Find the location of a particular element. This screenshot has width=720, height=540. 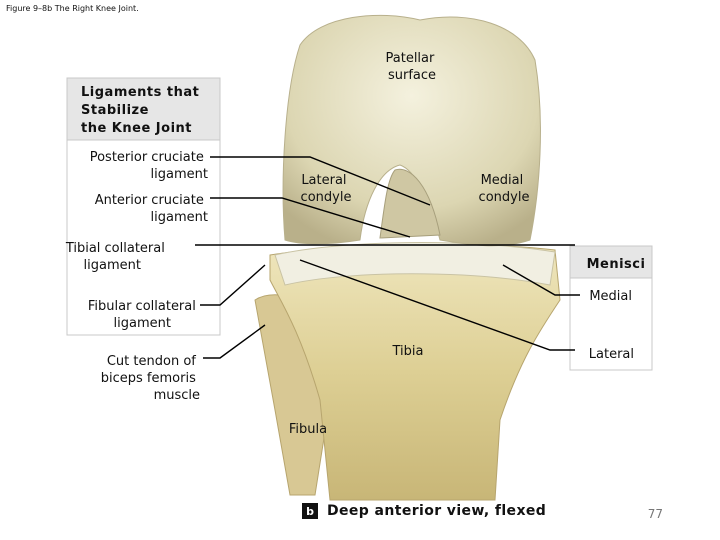

label: Patellar surface is located at coordinates (412, 67).